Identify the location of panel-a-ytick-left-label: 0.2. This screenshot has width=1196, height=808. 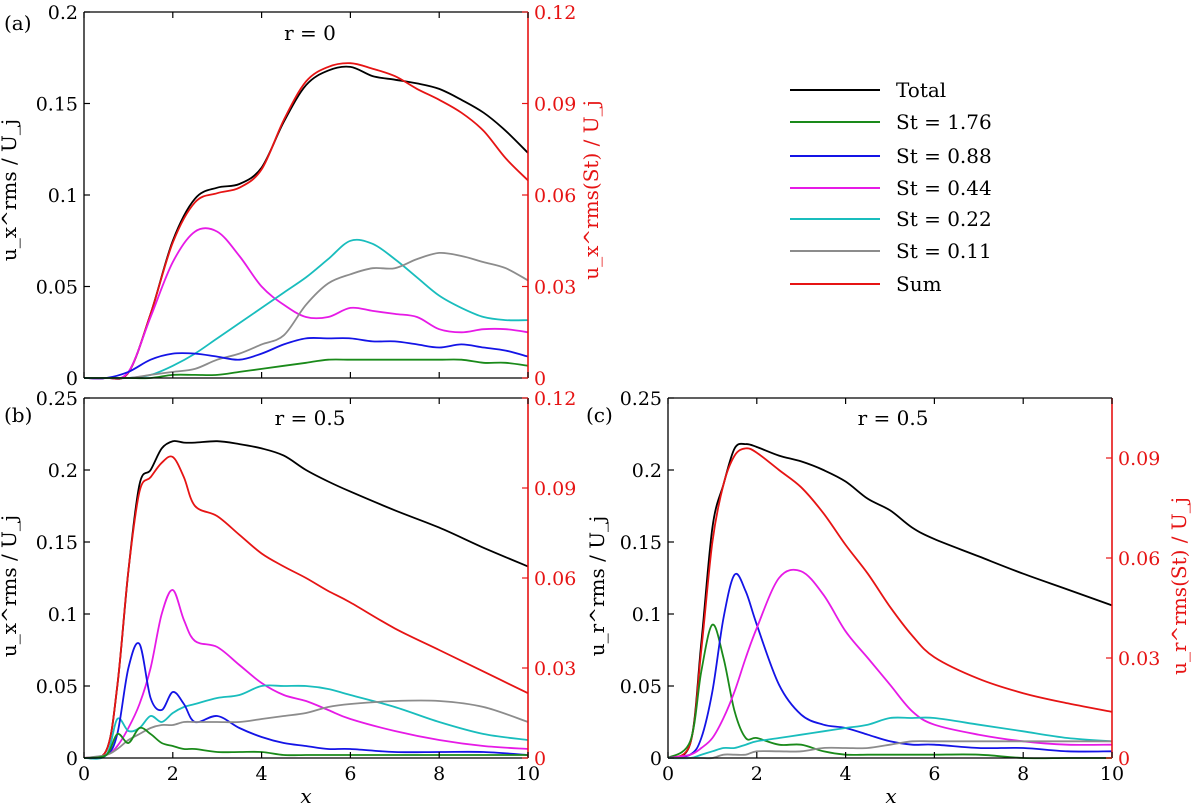
(63, 13).